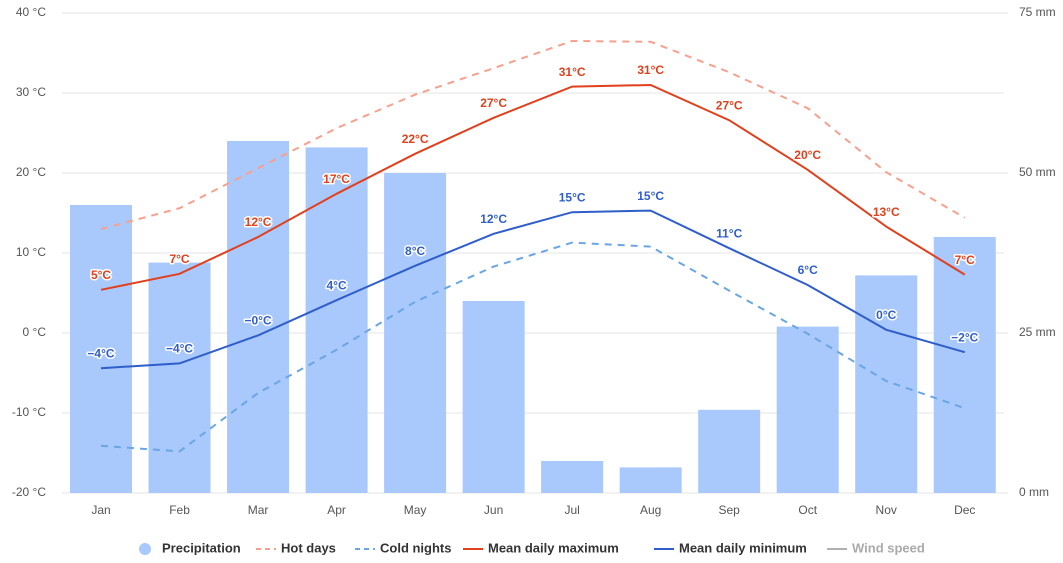 This screenshot has height=563, width=1063. What do you see at coordinates (336, 179) in the screenshot?
I see `data-label: 17°C` at bounding box center [336, 179].